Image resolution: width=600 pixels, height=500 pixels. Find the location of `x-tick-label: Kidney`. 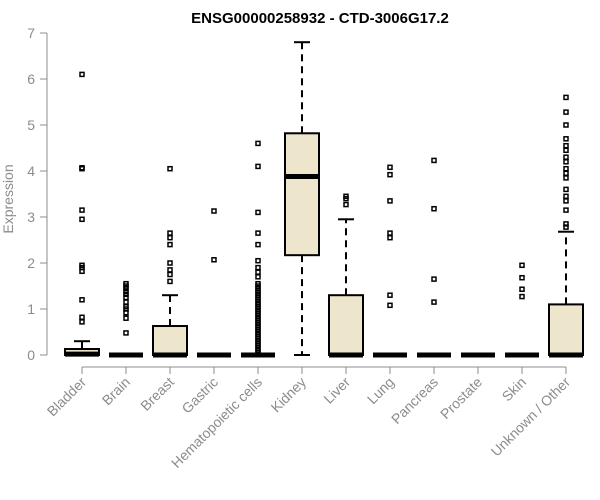

x-tick-label: Kidney is located at coordinates (289, 395).